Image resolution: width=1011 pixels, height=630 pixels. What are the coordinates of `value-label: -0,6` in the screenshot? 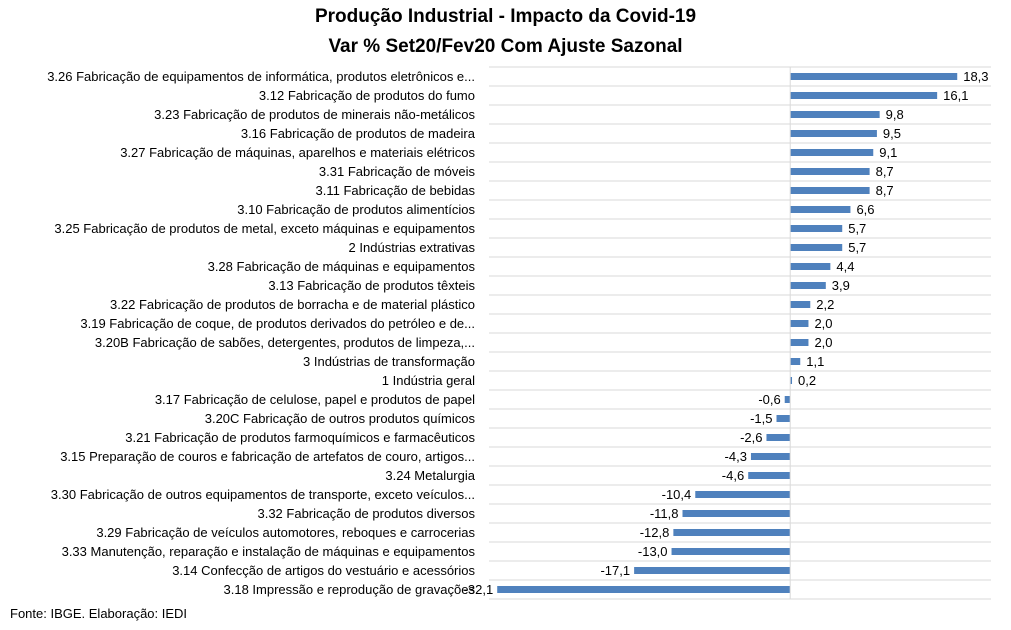 It's located at (769, 399).